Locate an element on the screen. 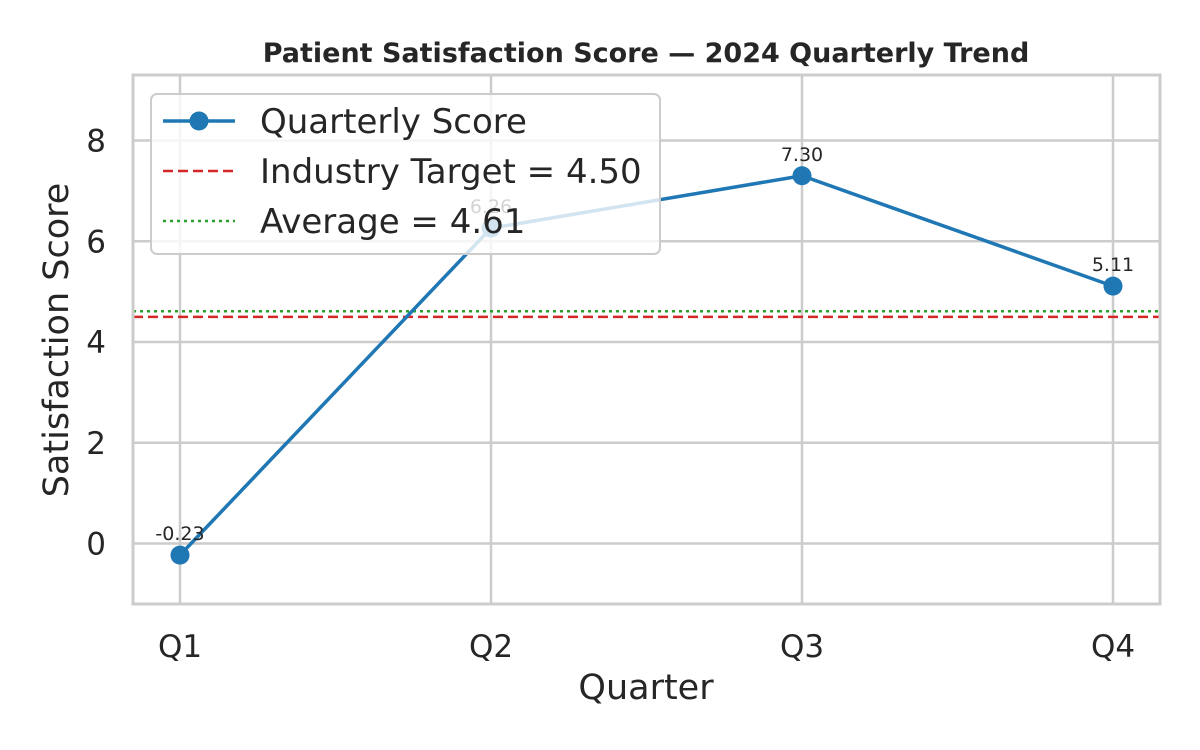 This screenshot has width=1200, height=750. legend-item-industry-target: Industry Target = 4.50 is located at coordinates (402, 172).